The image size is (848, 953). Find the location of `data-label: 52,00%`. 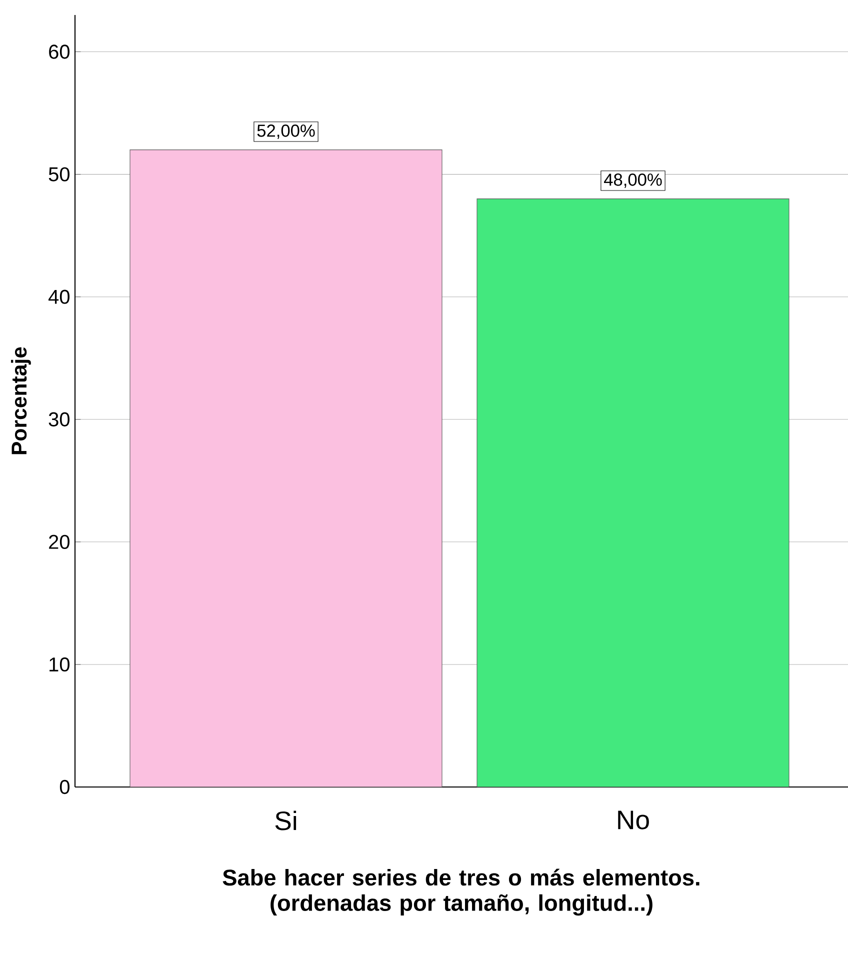

data-label: 52,00% is located at coordinates (286, 131).